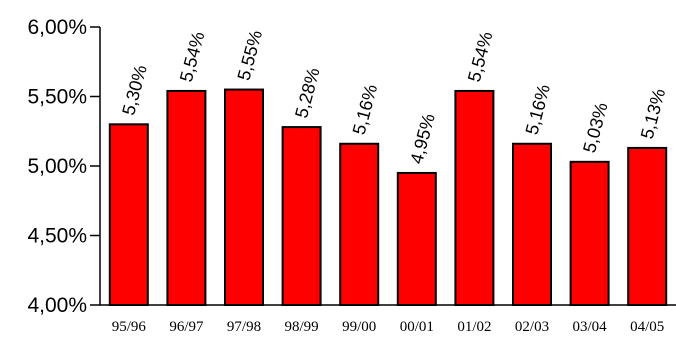 The height and width of the screenshot is (345, 676). I want to click on data-label: 5,28%, so click(307, 93).